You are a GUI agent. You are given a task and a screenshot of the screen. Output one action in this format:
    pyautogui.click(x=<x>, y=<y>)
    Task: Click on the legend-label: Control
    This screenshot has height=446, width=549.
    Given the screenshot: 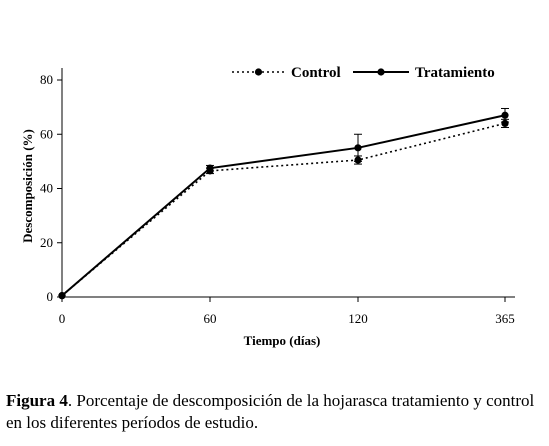 What is the action you would take?
    pyautogui.click(x=316, y=73)
    